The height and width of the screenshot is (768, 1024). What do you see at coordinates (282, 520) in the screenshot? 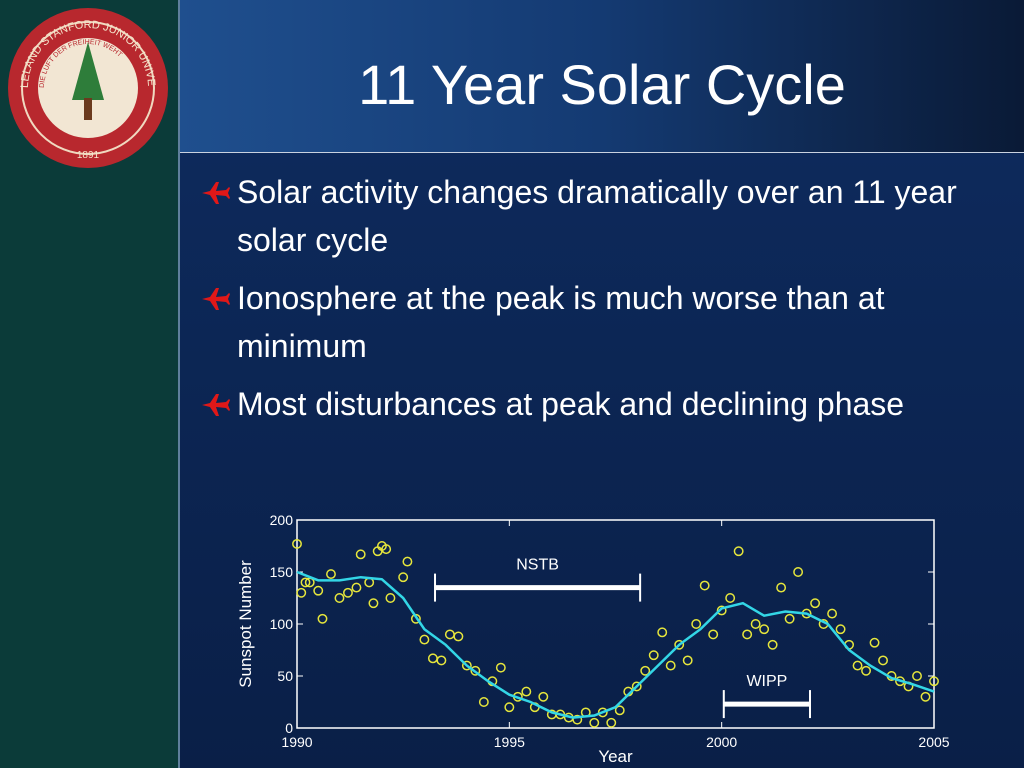
I see `y-tick-label: 200` at bounding box center [282, 520].